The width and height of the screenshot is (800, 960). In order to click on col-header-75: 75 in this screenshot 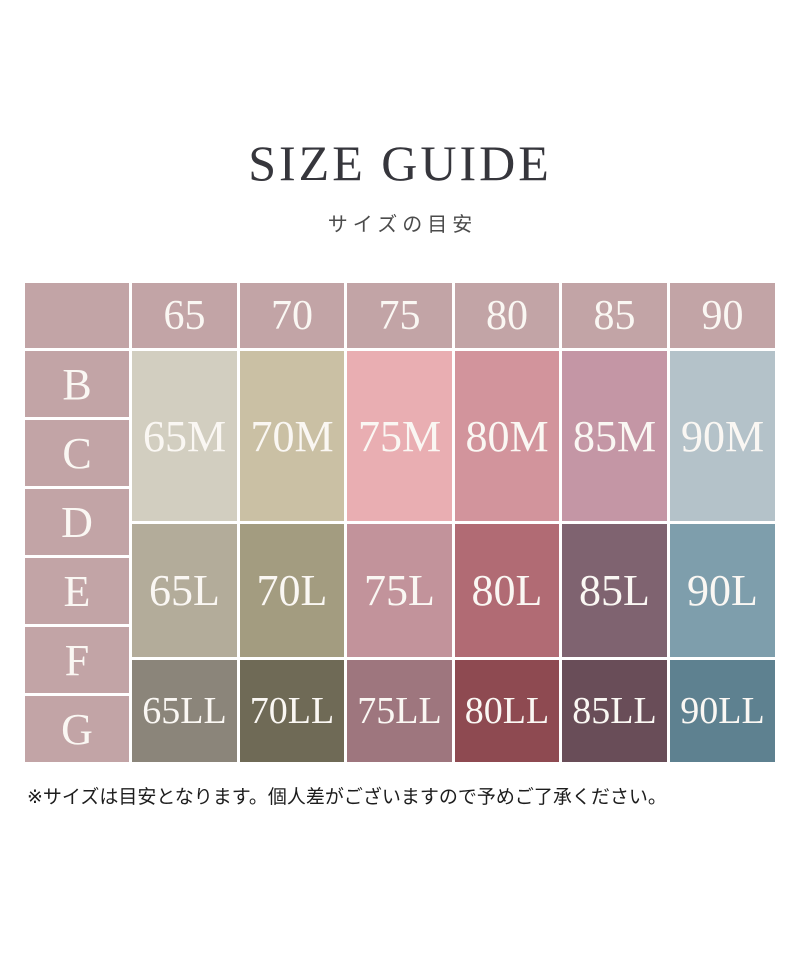, I will do `click(399, 315)`.